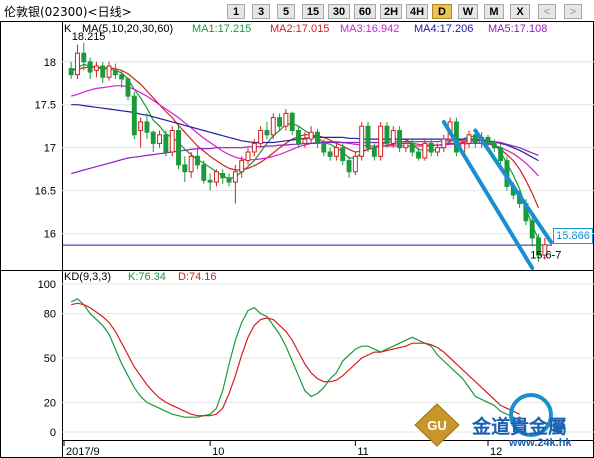 The height and width of the screenshot is (458, 594). I want to click on period-button-X: X, so click(520, 11).